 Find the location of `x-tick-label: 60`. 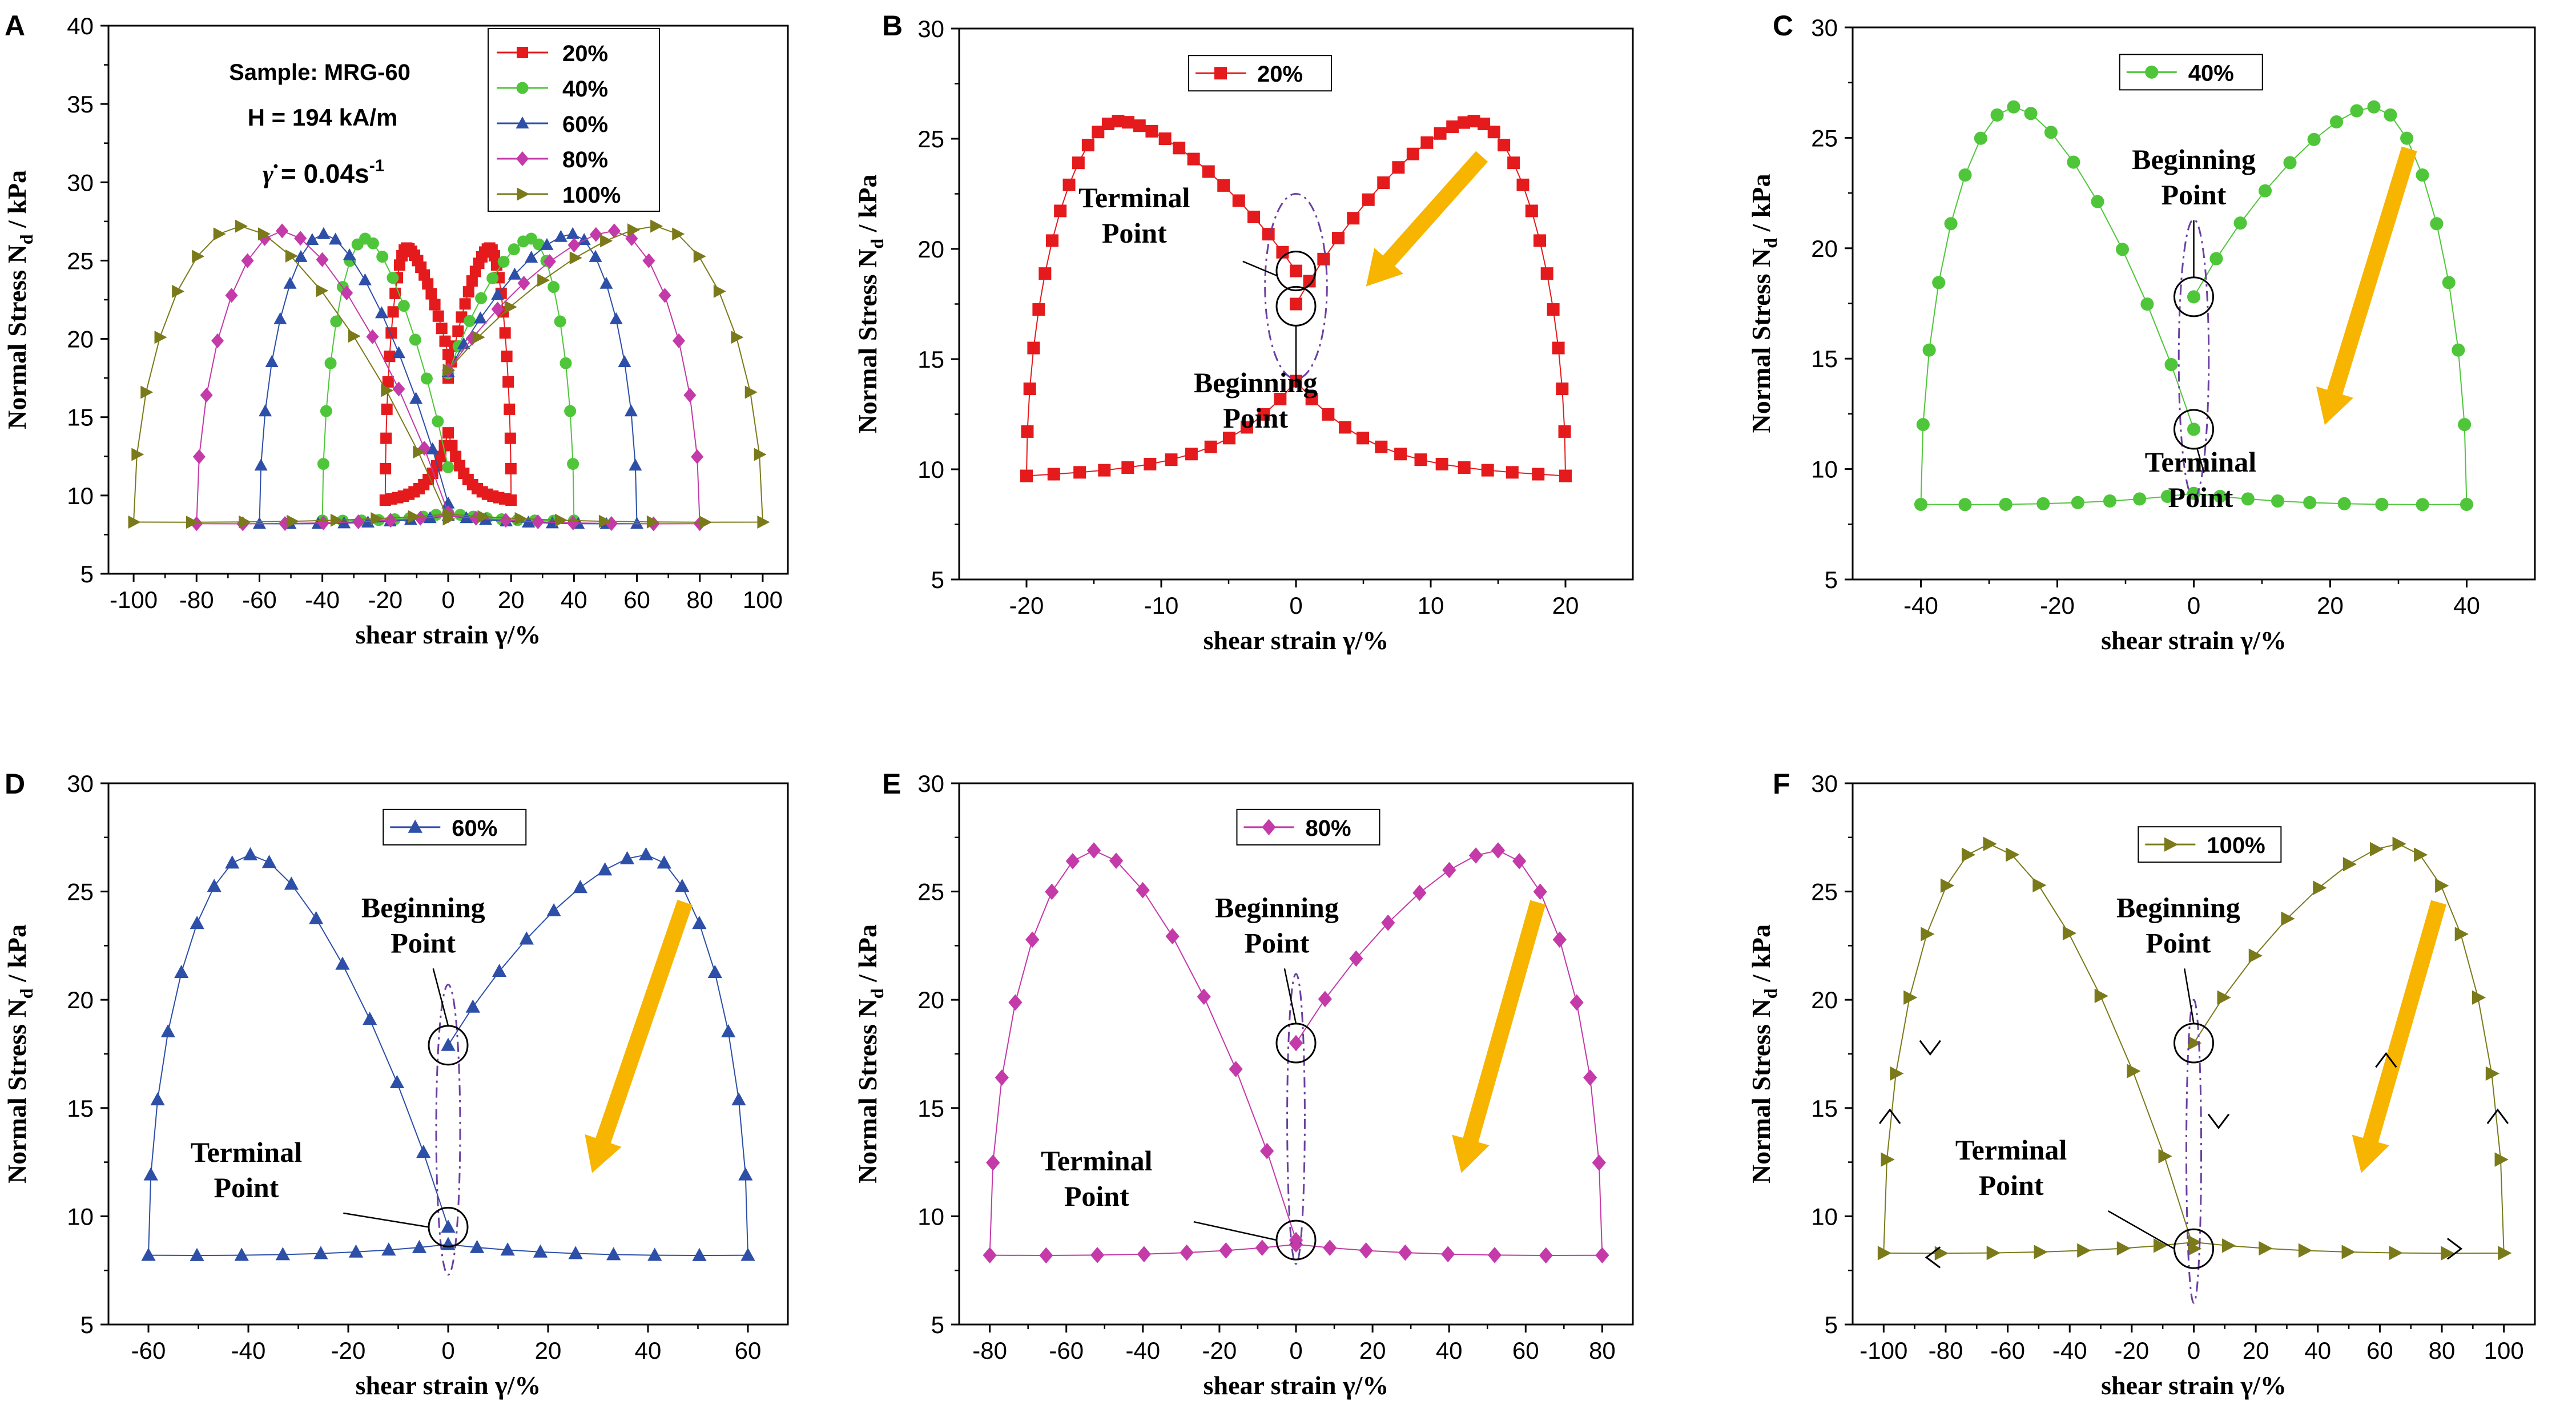

x-tick-label: 60 is located at coordinates (1525, 1350).